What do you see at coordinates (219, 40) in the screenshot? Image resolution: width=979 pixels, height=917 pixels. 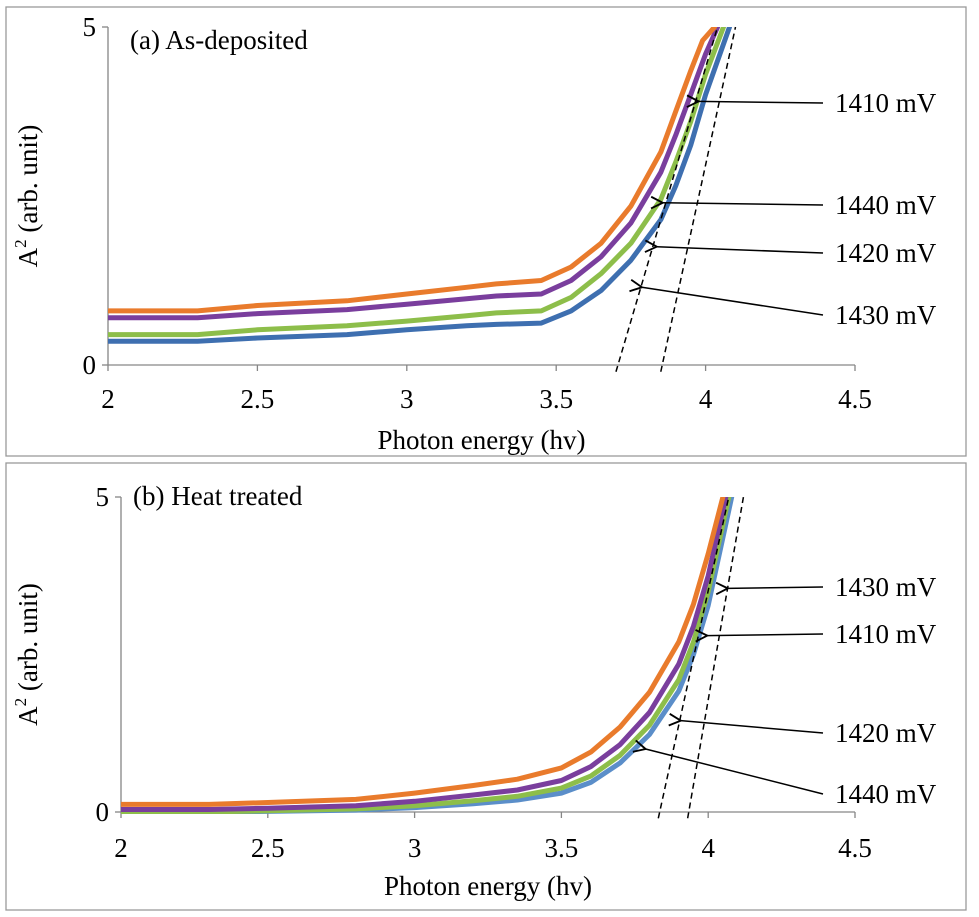 I see `panel-label: (a) As-deposited` at bounding box center [219, 40].